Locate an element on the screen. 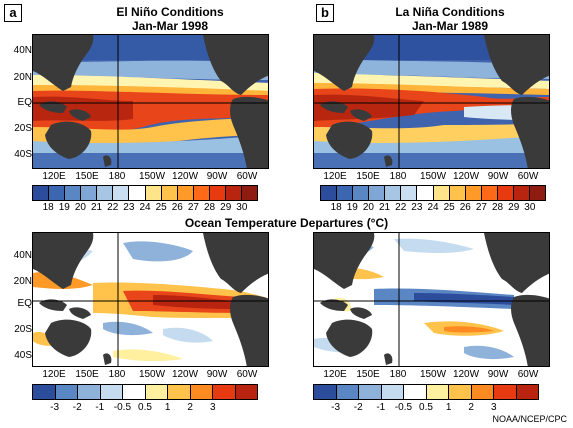 This screenshot has height=428, width=573. colorbar-tick-label: 27 is located at coordinates (481, 207).